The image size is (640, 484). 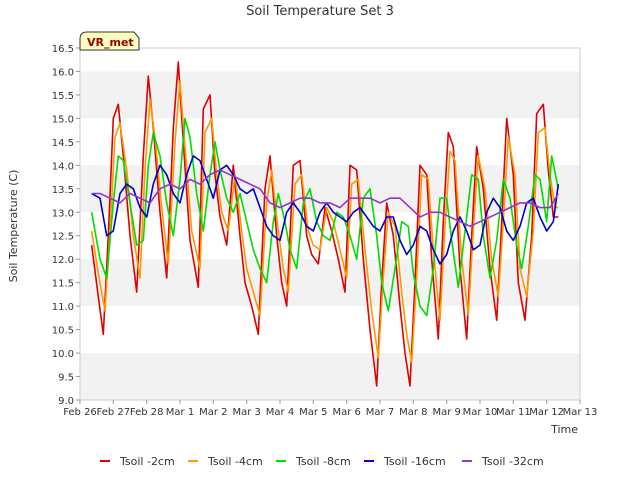 I want to click on x-tick-label: Mar 2, so click(x=213, y=412).